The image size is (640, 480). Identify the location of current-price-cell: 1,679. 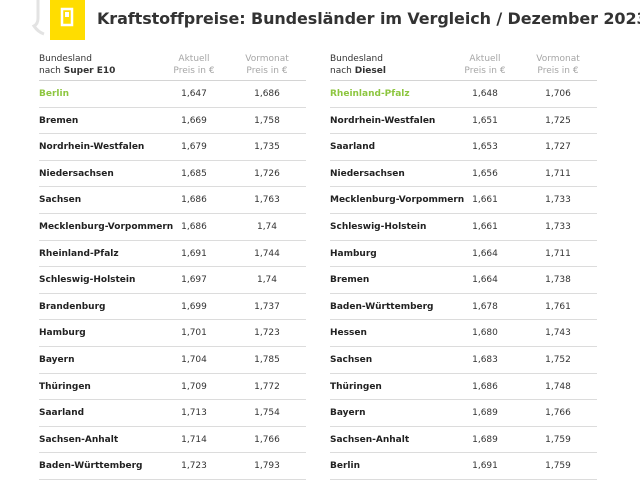
(194, 147).